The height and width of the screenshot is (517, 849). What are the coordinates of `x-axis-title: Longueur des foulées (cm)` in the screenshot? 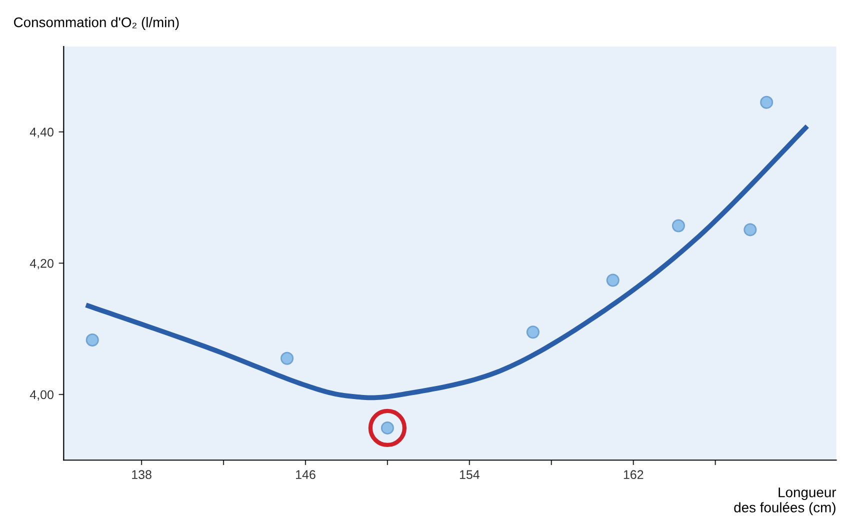 It's located at (785, 502).